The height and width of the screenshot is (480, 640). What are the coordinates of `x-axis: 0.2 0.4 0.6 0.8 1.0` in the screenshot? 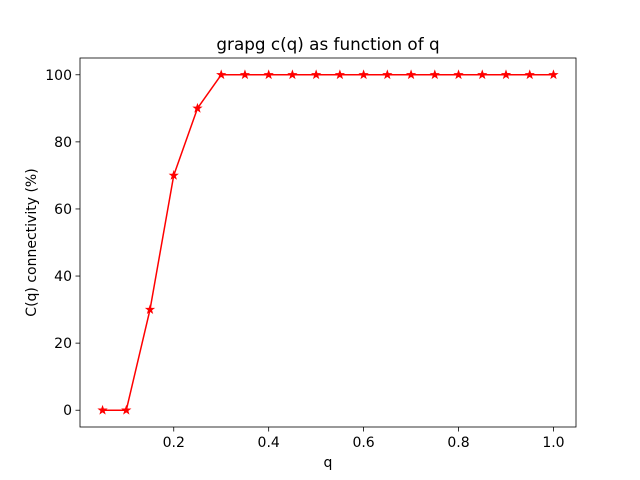 It's located at (364, 439).